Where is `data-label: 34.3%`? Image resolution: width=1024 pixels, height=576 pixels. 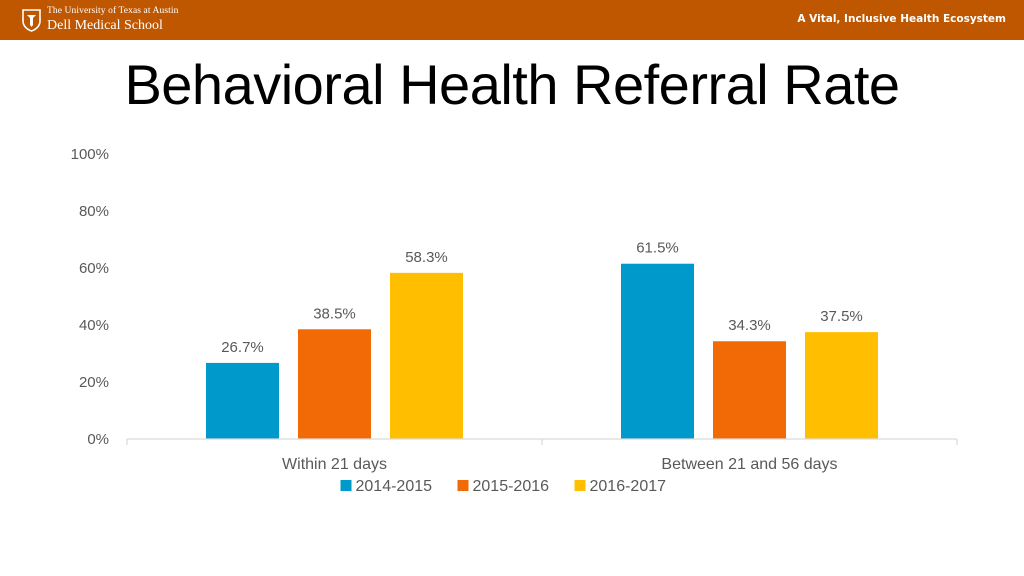 data-label: 34.3% is located at coordinates (749, 325).